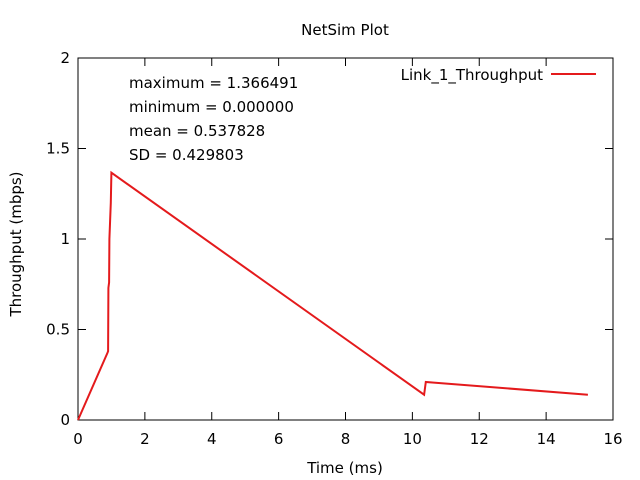 Image resolution: width=640 pixels, height=480 pixels. What do you see at coordinates (145, 439) in the screenshot?
I see `x-tick-label: 2` at bounding box center [145, 439].